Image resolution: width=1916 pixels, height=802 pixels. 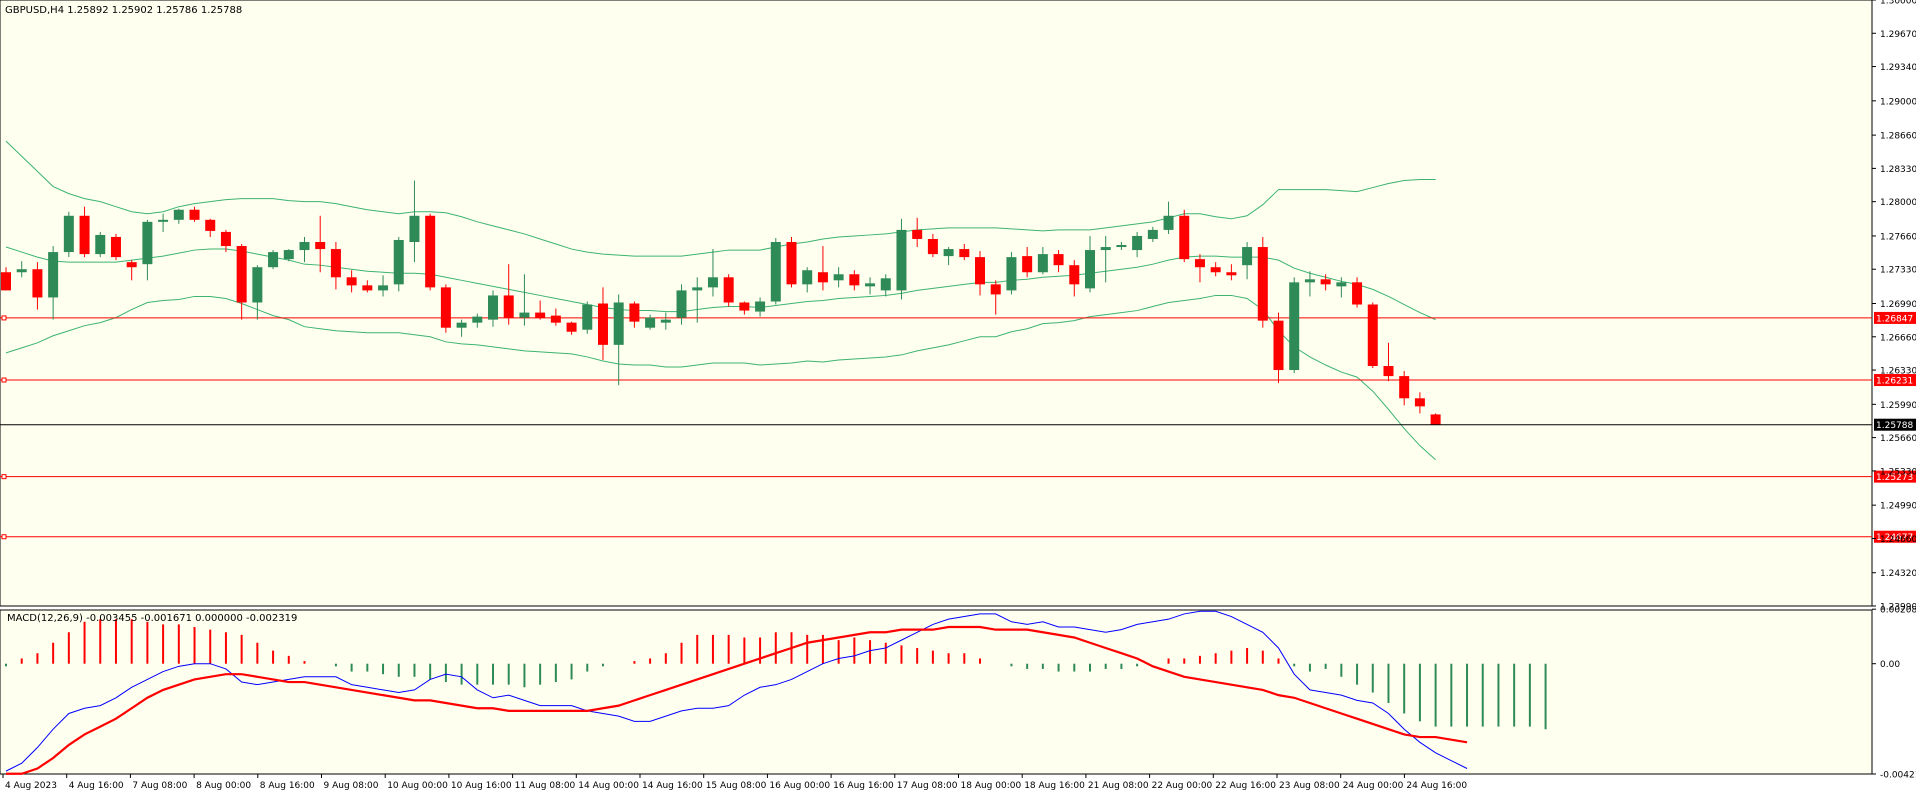 What do you see at coordinates (1898, 237) in the screenshot?
I see `price-tick-label: 1.27660` at bounding box center [1898, 237].